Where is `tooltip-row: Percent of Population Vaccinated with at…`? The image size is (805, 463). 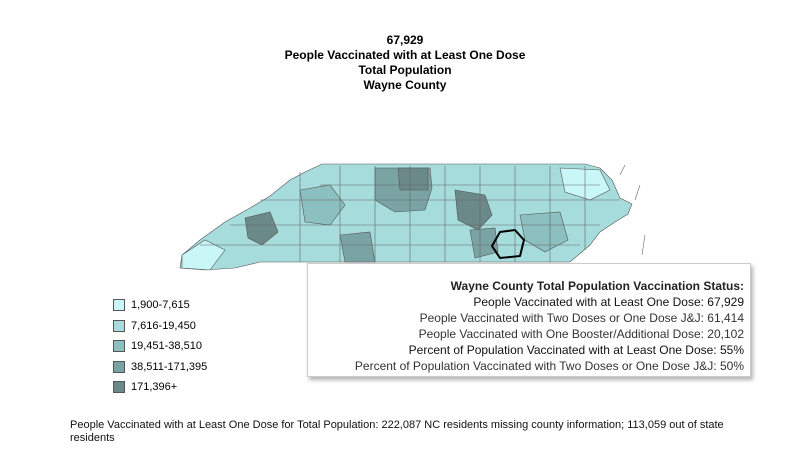
tooltip-row: Percent of Population Vaccinated with at… is located at coordinates (576, 350).